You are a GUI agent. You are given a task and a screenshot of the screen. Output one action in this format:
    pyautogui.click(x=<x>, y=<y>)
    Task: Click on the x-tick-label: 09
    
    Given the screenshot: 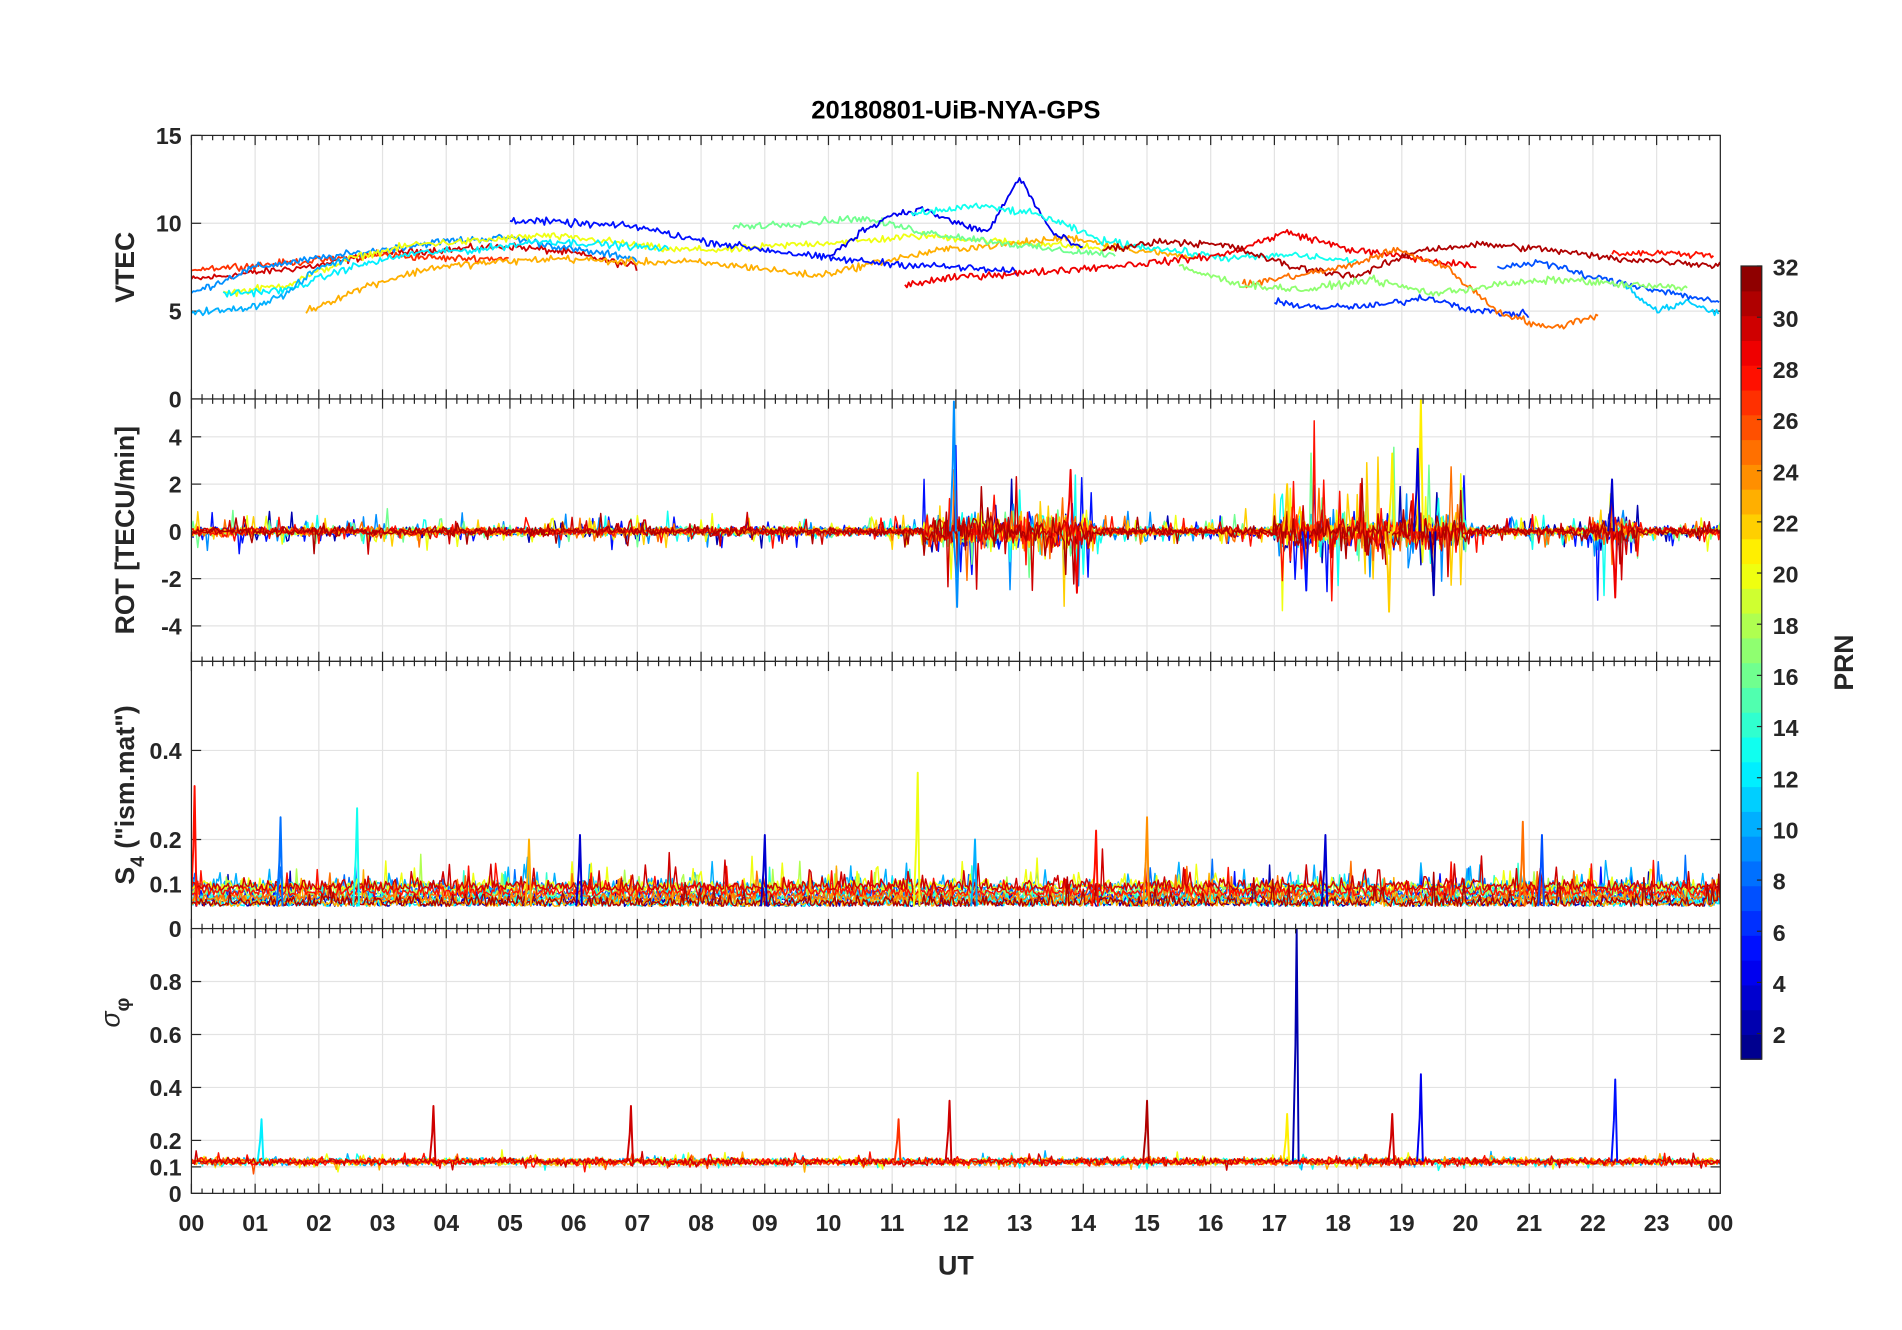 What is the action you would take?
    pyautogui.click(x=765, y=1223)
    